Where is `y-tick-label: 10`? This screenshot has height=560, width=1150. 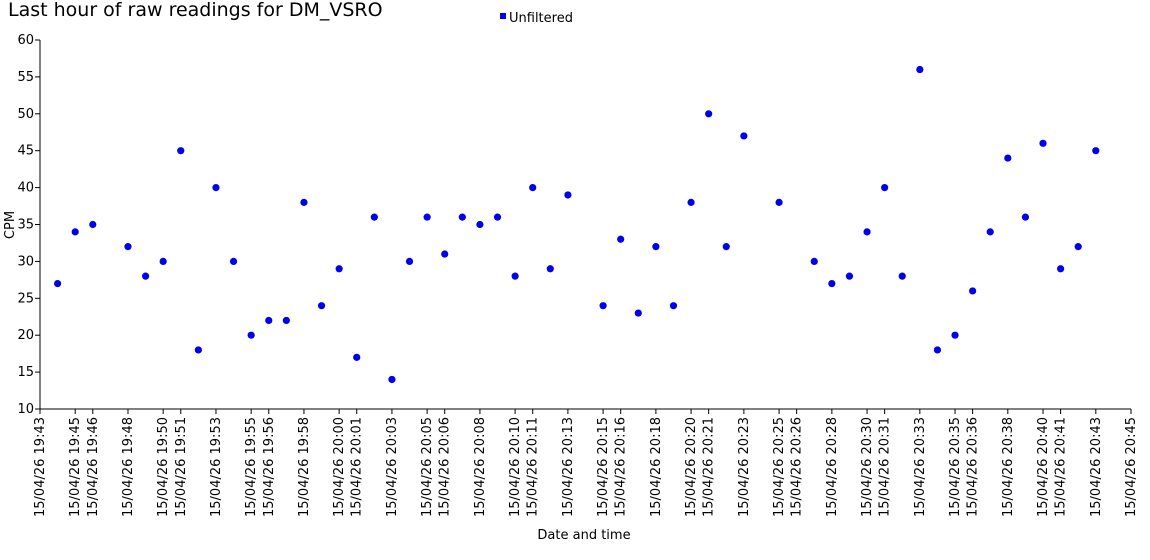
y-tick-label: 10 is located at coordinates (25, 409).